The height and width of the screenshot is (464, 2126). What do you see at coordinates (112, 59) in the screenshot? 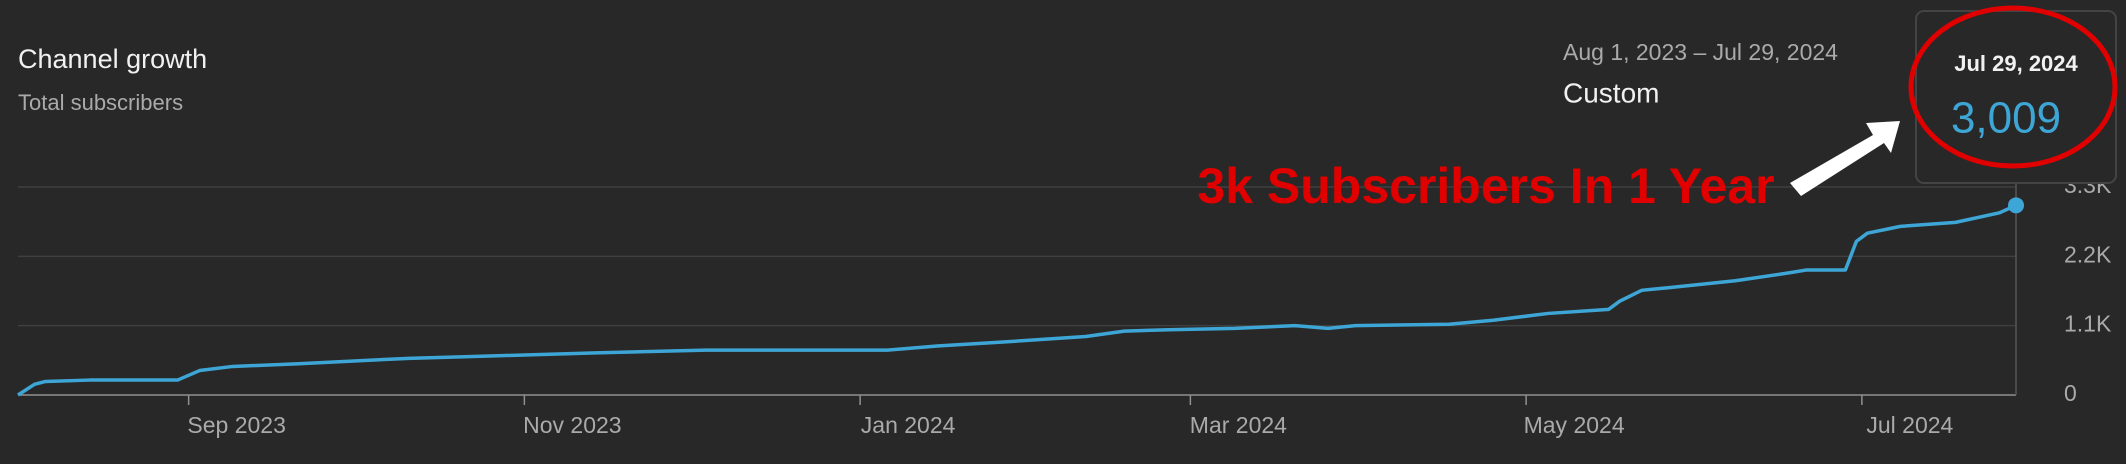
I see `chart-title: Channel growth` at bounding box center [112, 59].